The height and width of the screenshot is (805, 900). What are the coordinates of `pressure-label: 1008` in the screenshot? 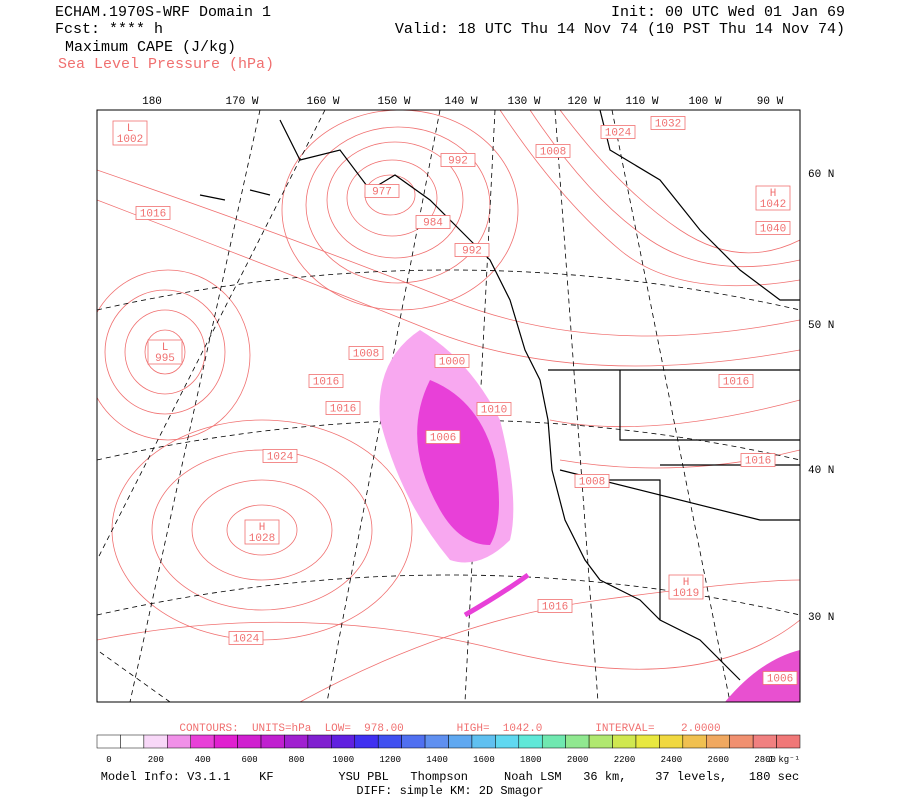 It's located at (366, 355).